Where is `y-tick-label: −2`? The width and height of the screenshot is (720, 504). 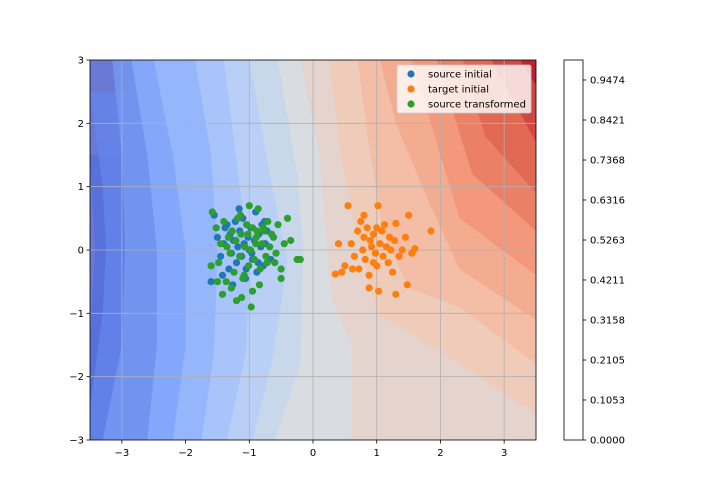
y-tick-label: −2 is located at coordinates (76, 377).